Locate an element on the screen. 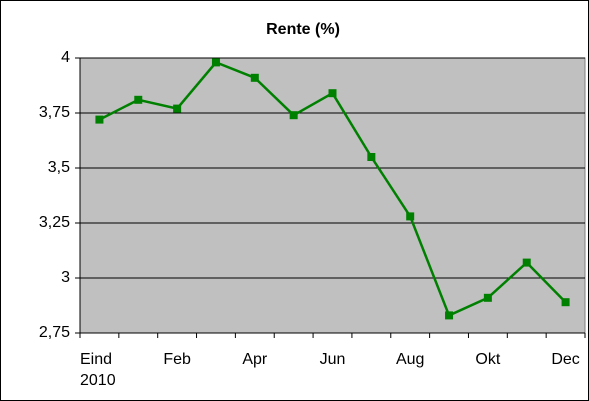  x-tick-label: Okt is located at coordinates (488, 359).